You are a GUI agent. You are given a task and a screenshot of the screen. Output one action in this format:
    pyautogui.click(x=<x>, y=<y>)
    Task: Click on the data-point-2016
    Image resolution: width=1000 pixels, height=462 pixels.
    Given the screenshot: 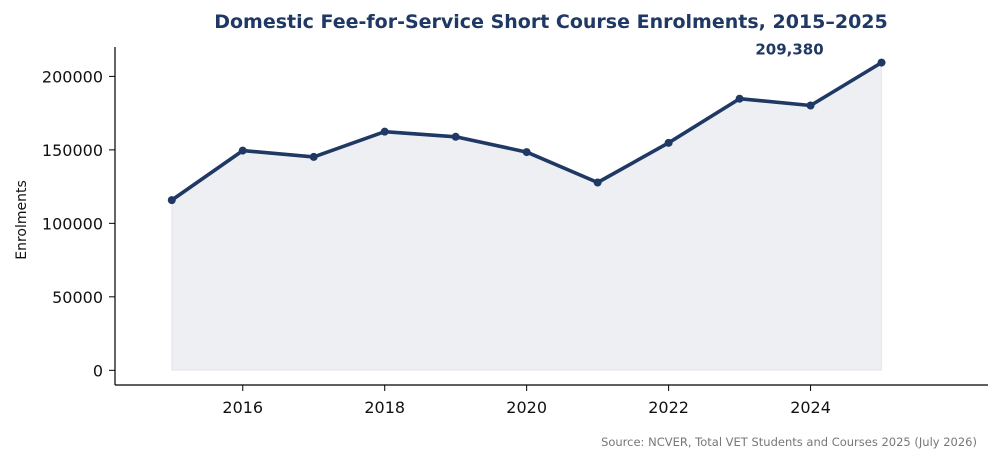 What is the action you would take?
    pyautogui.click(x=242, y=150)
    